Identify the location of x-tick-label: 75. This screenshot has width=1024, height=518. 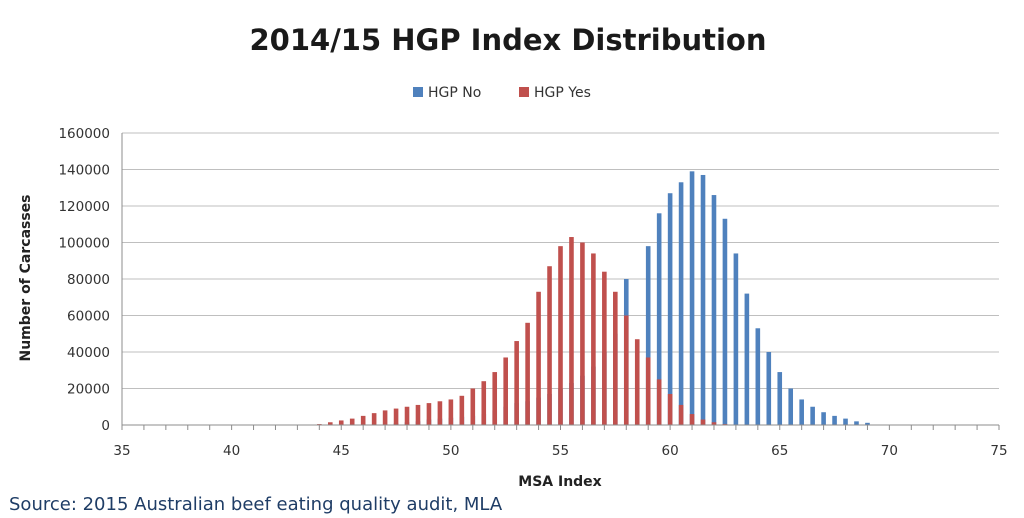
(998, 451).